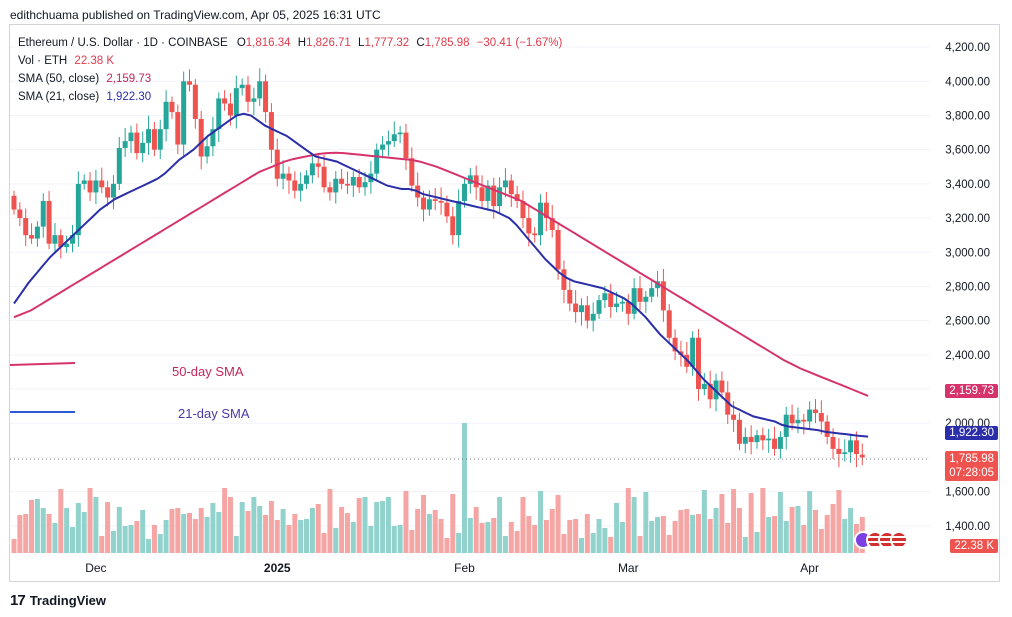 The width and height of the screenshot is (1012, 617). I want to click on volume-price-tag: 22.38 K, so click(974, 546).